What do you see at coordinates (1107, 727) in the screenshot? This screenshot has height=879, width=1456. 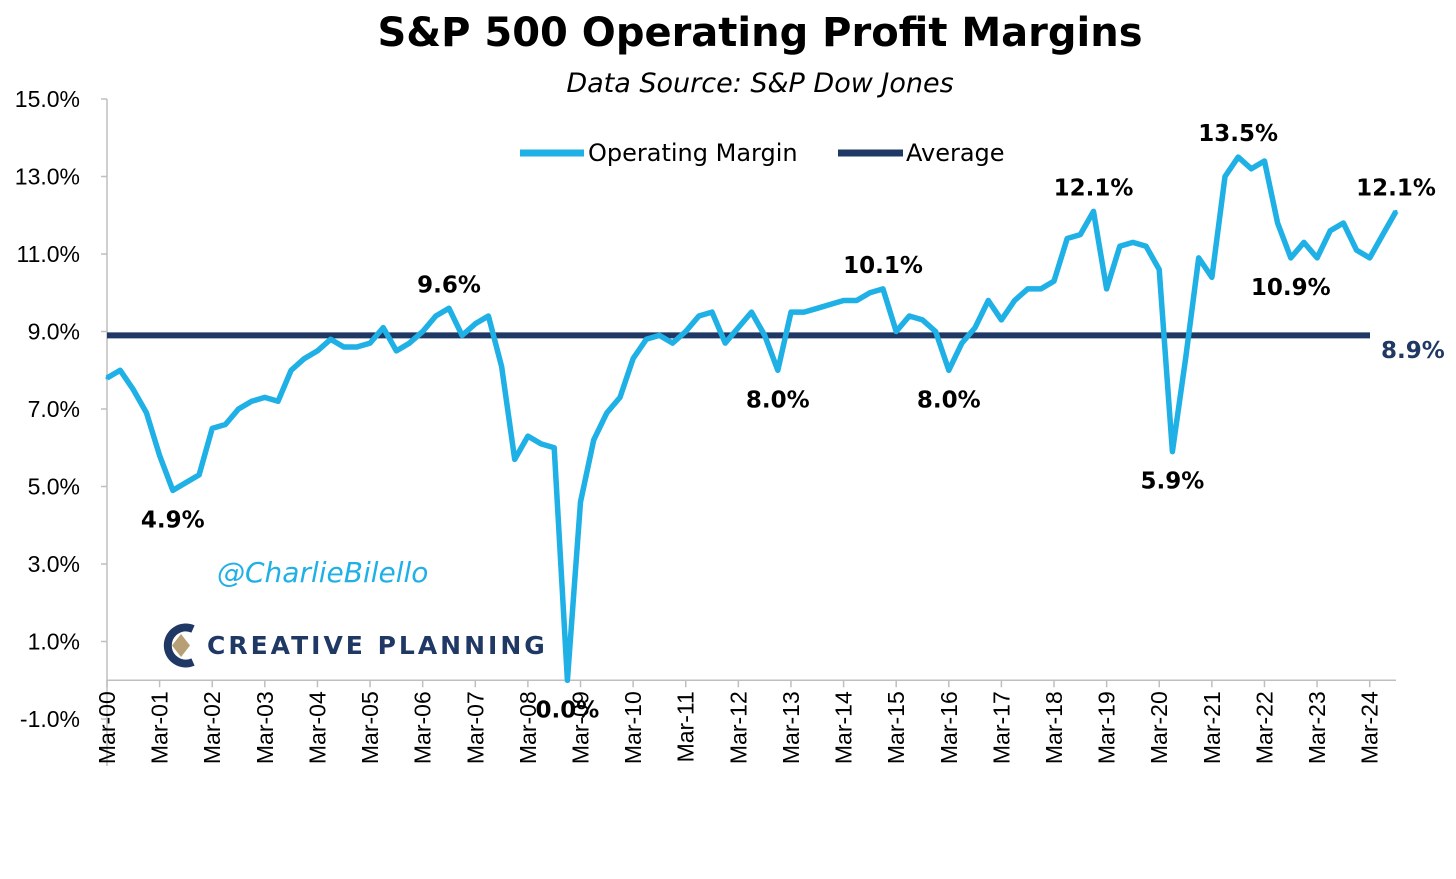 I see `x-tick-label: Mar-19` at bounding box center [1107, 727].